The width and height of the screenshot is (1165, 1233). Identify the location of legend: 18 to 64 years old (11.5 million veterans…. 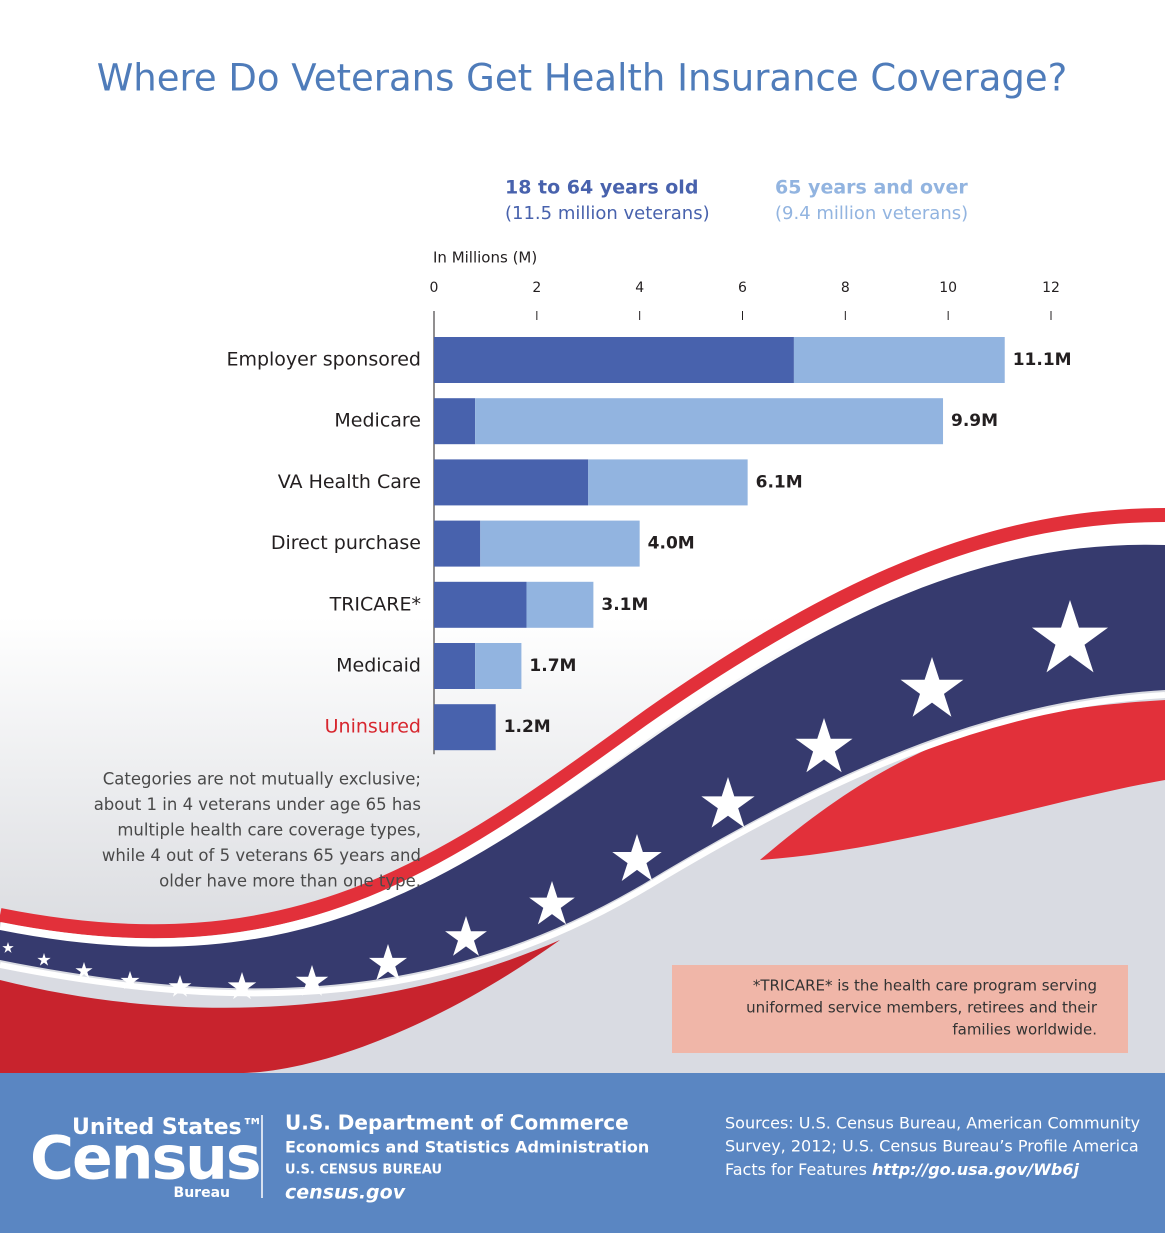
(736, 201).